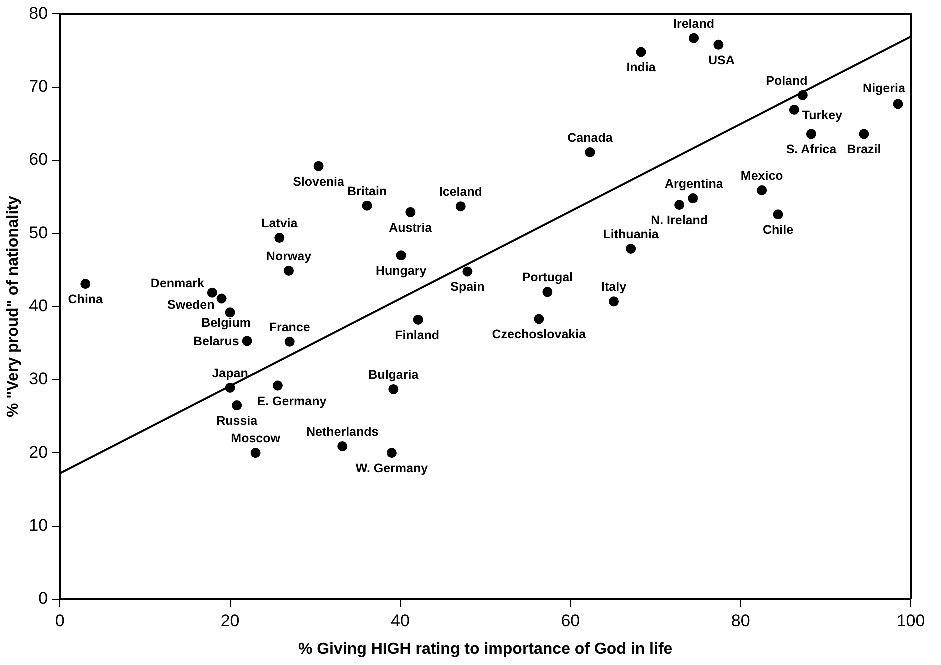 The height and width of the screenshot is (665, 941). I want to click on y-tick-label: 40, so click(38, 306).